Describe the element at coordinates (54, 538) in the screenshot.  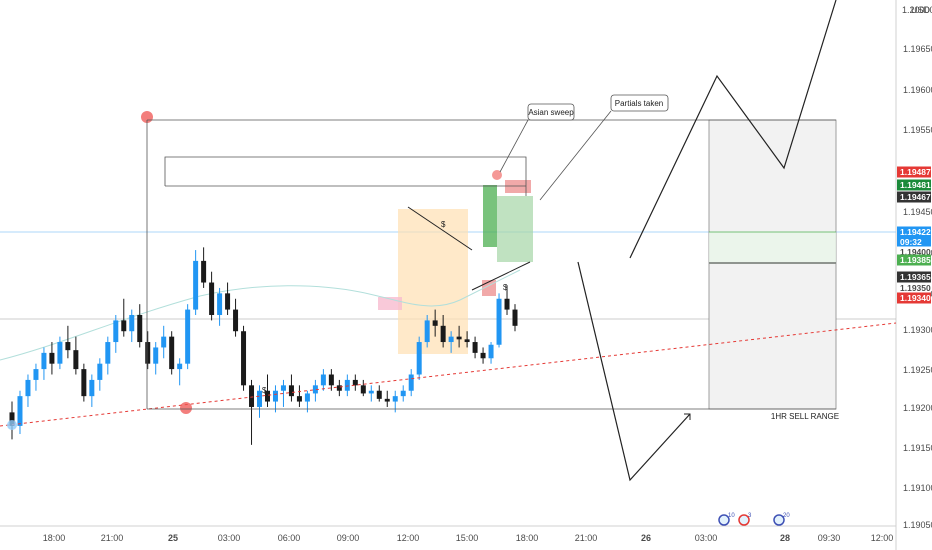
I see `x-tick-label: 18:00` at that location.